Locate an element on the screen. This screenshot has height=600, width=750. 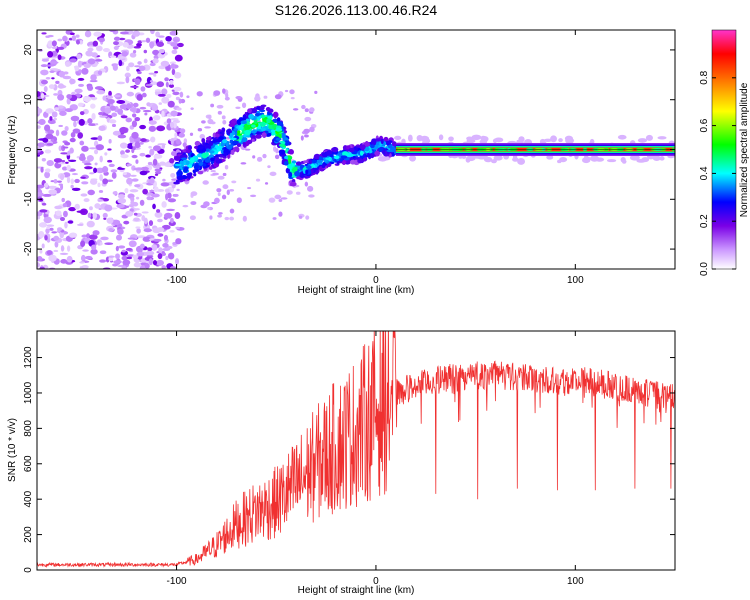
y-tick-label: 800 is located at coordinates (28, 428).